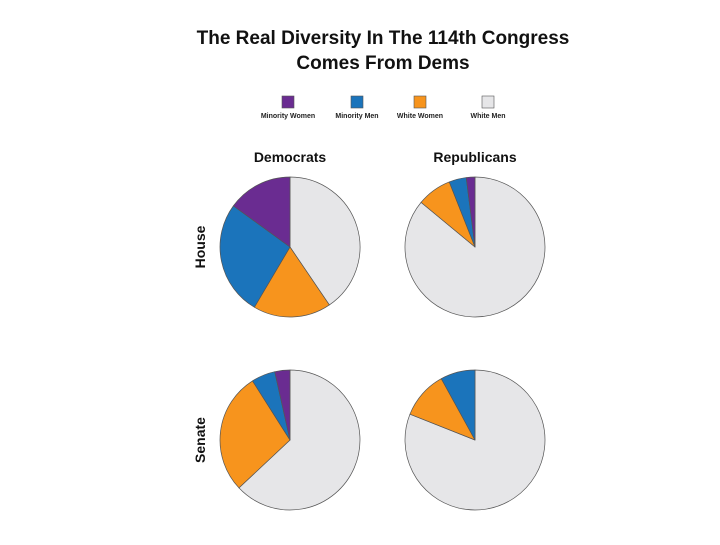 Image resolution: width=720 pixels, height=545 pixels. What do you see at coordinates (488, 102) in the screenshot?
I see `legend-swatch-white-men` at bounding box center [488, 102].